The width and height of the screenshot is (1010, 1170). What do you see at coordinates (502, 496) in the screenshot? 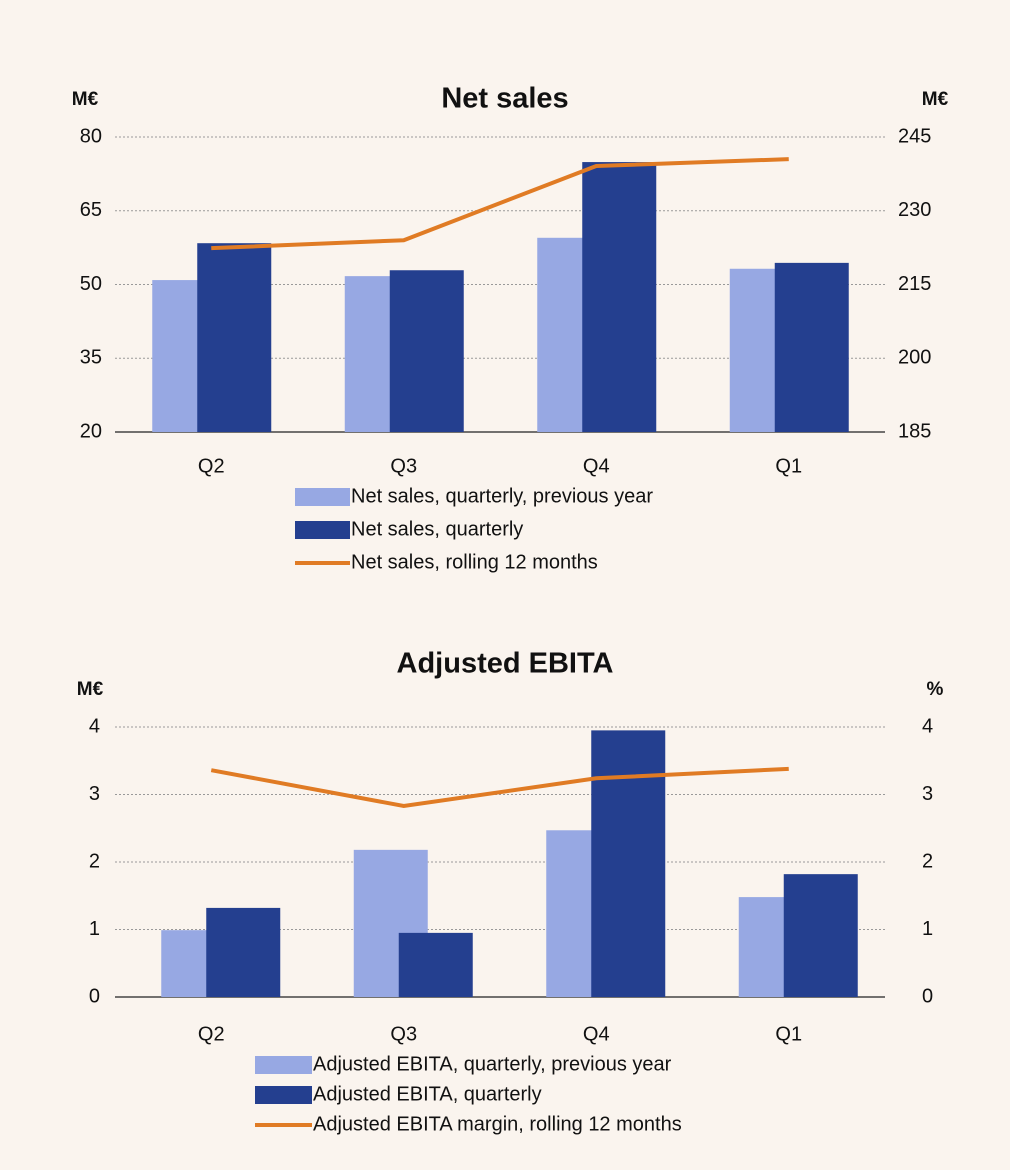
I see `legend-label: Net sales, quarterly, previous year` at bounding box center [502, 496].